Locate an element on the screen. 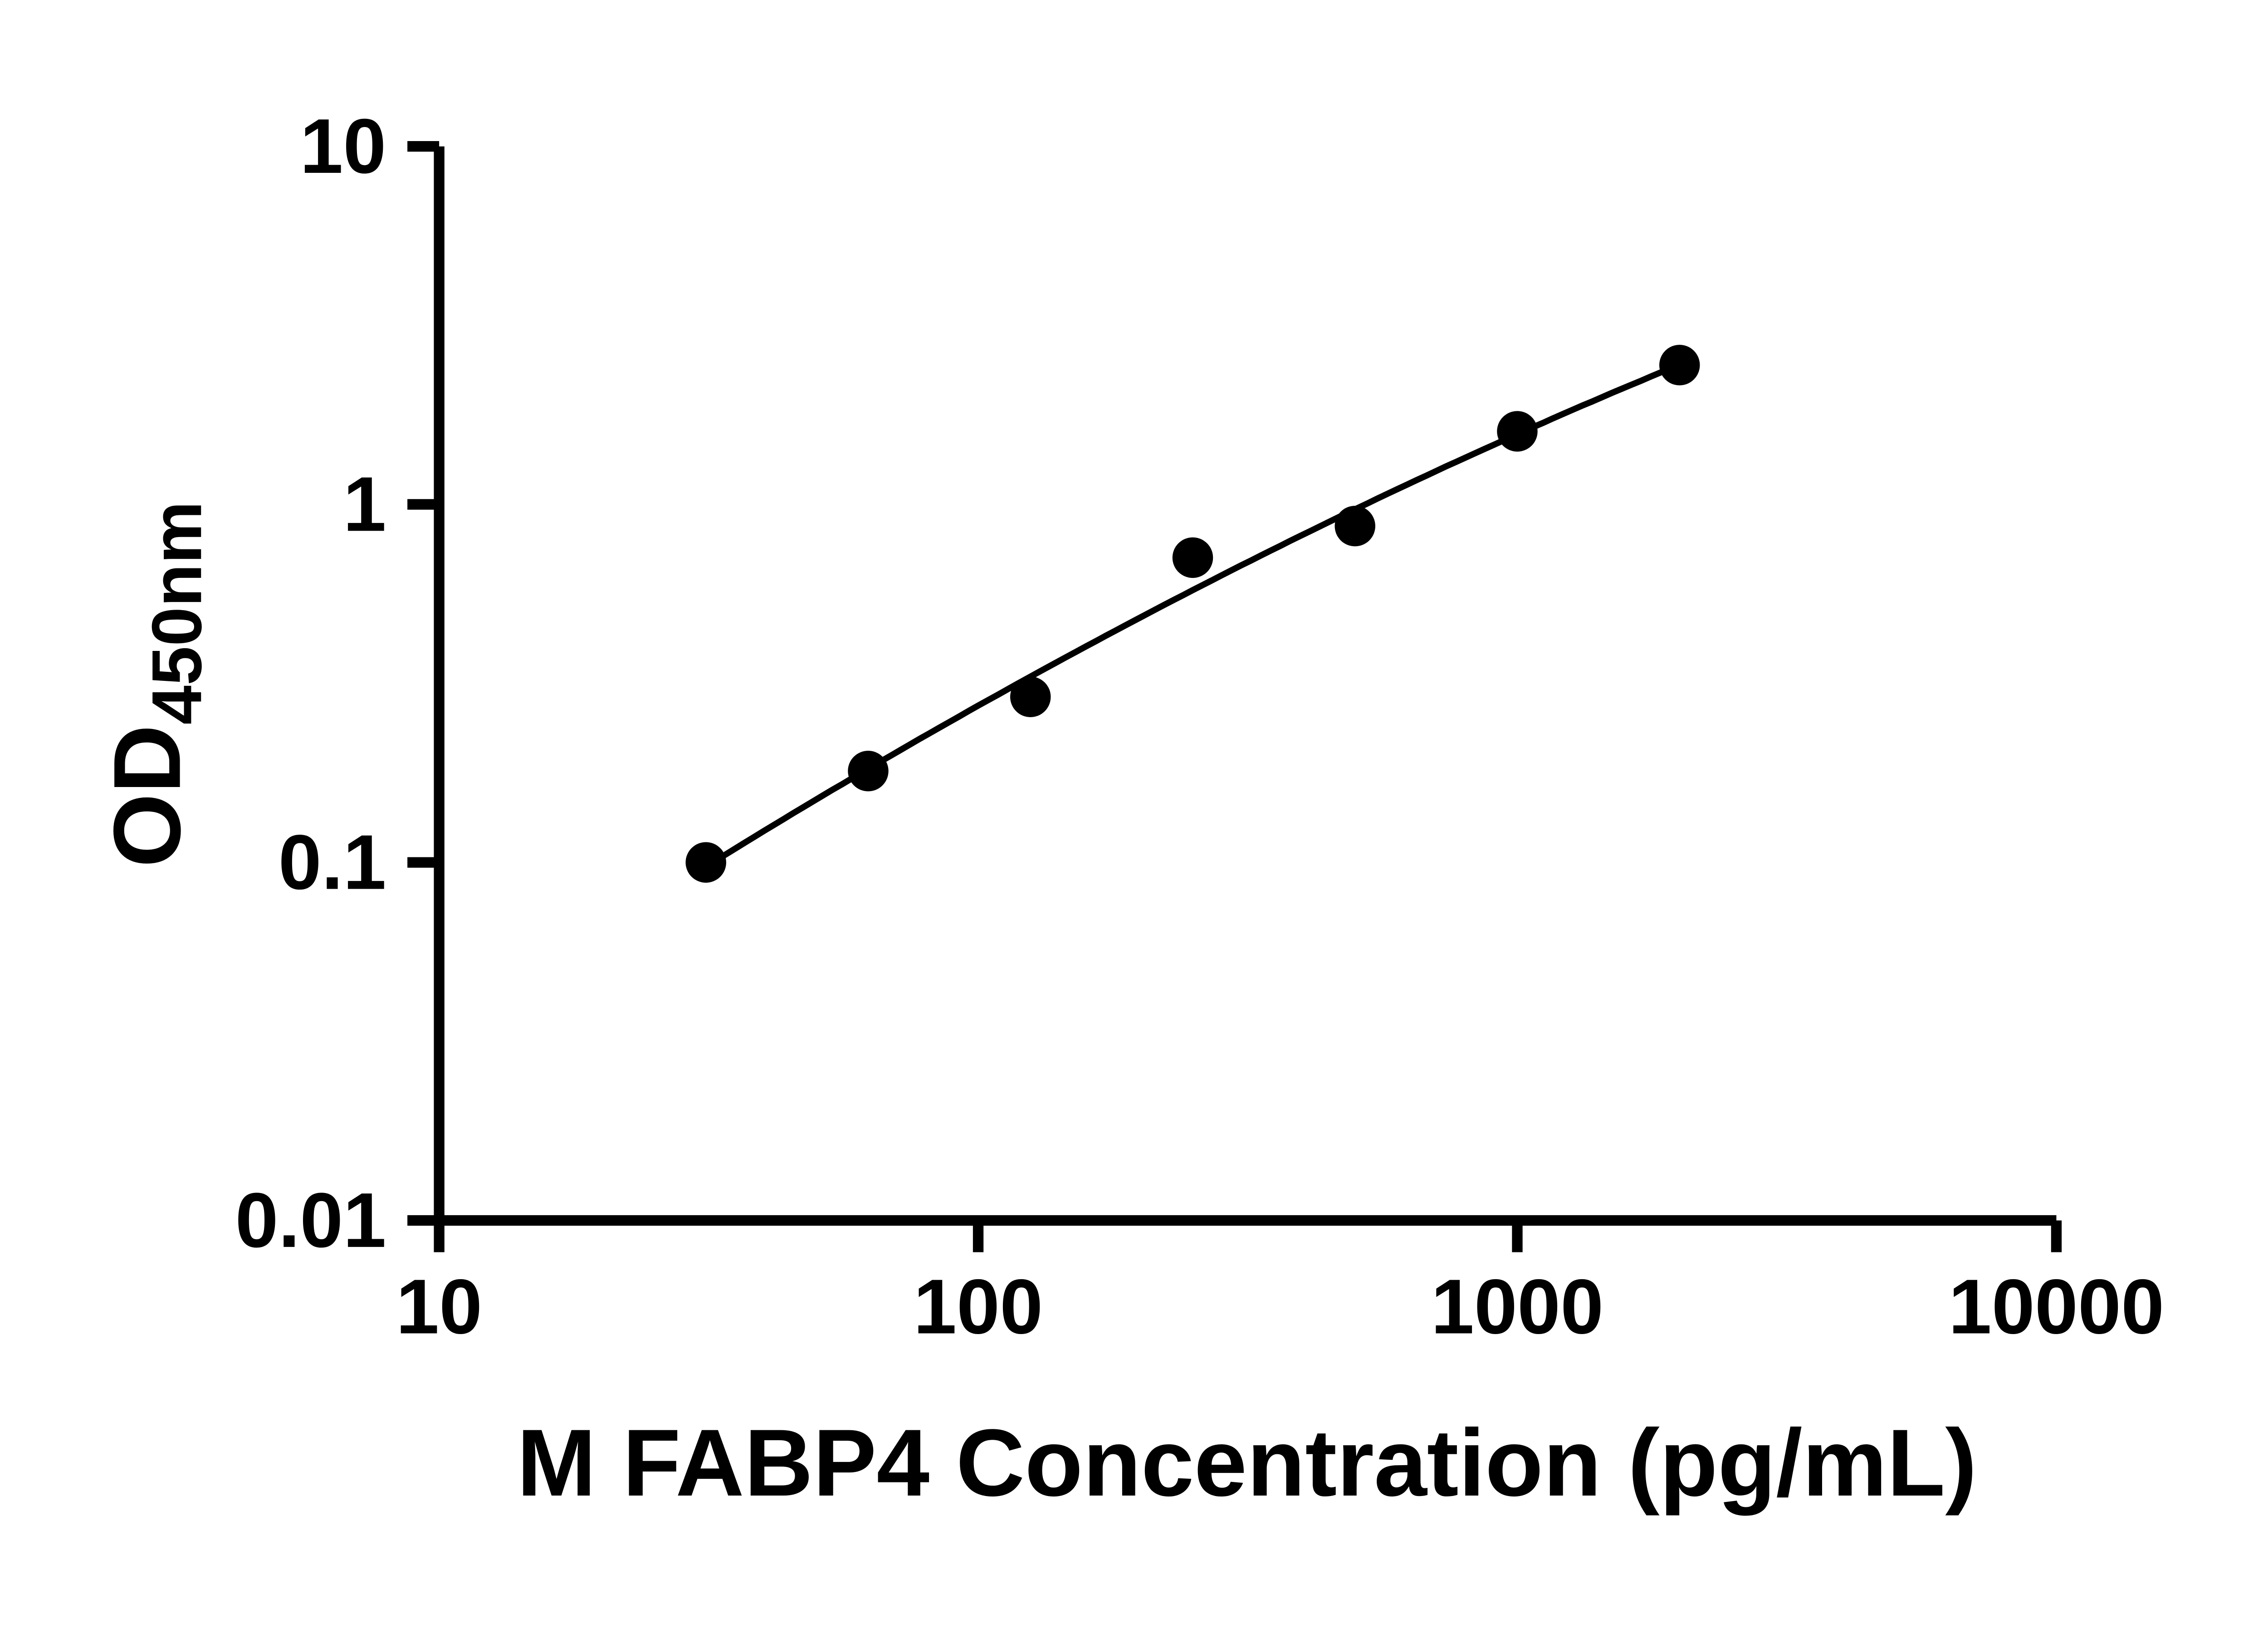  y-axis-title: OD450nm is located at coordinates (155, 684).